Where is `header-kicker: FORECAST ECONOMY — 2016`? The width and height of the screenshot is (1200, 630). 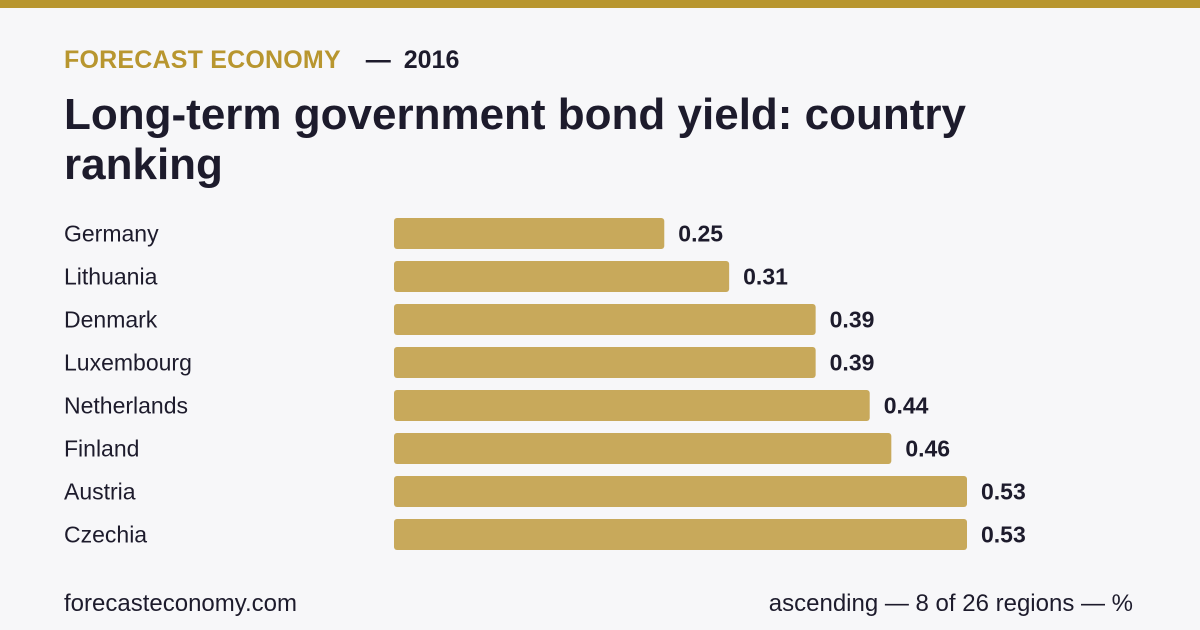 header-kicker: FORECAST ECONOMY — 2016 is located at coordinates (261, 60).